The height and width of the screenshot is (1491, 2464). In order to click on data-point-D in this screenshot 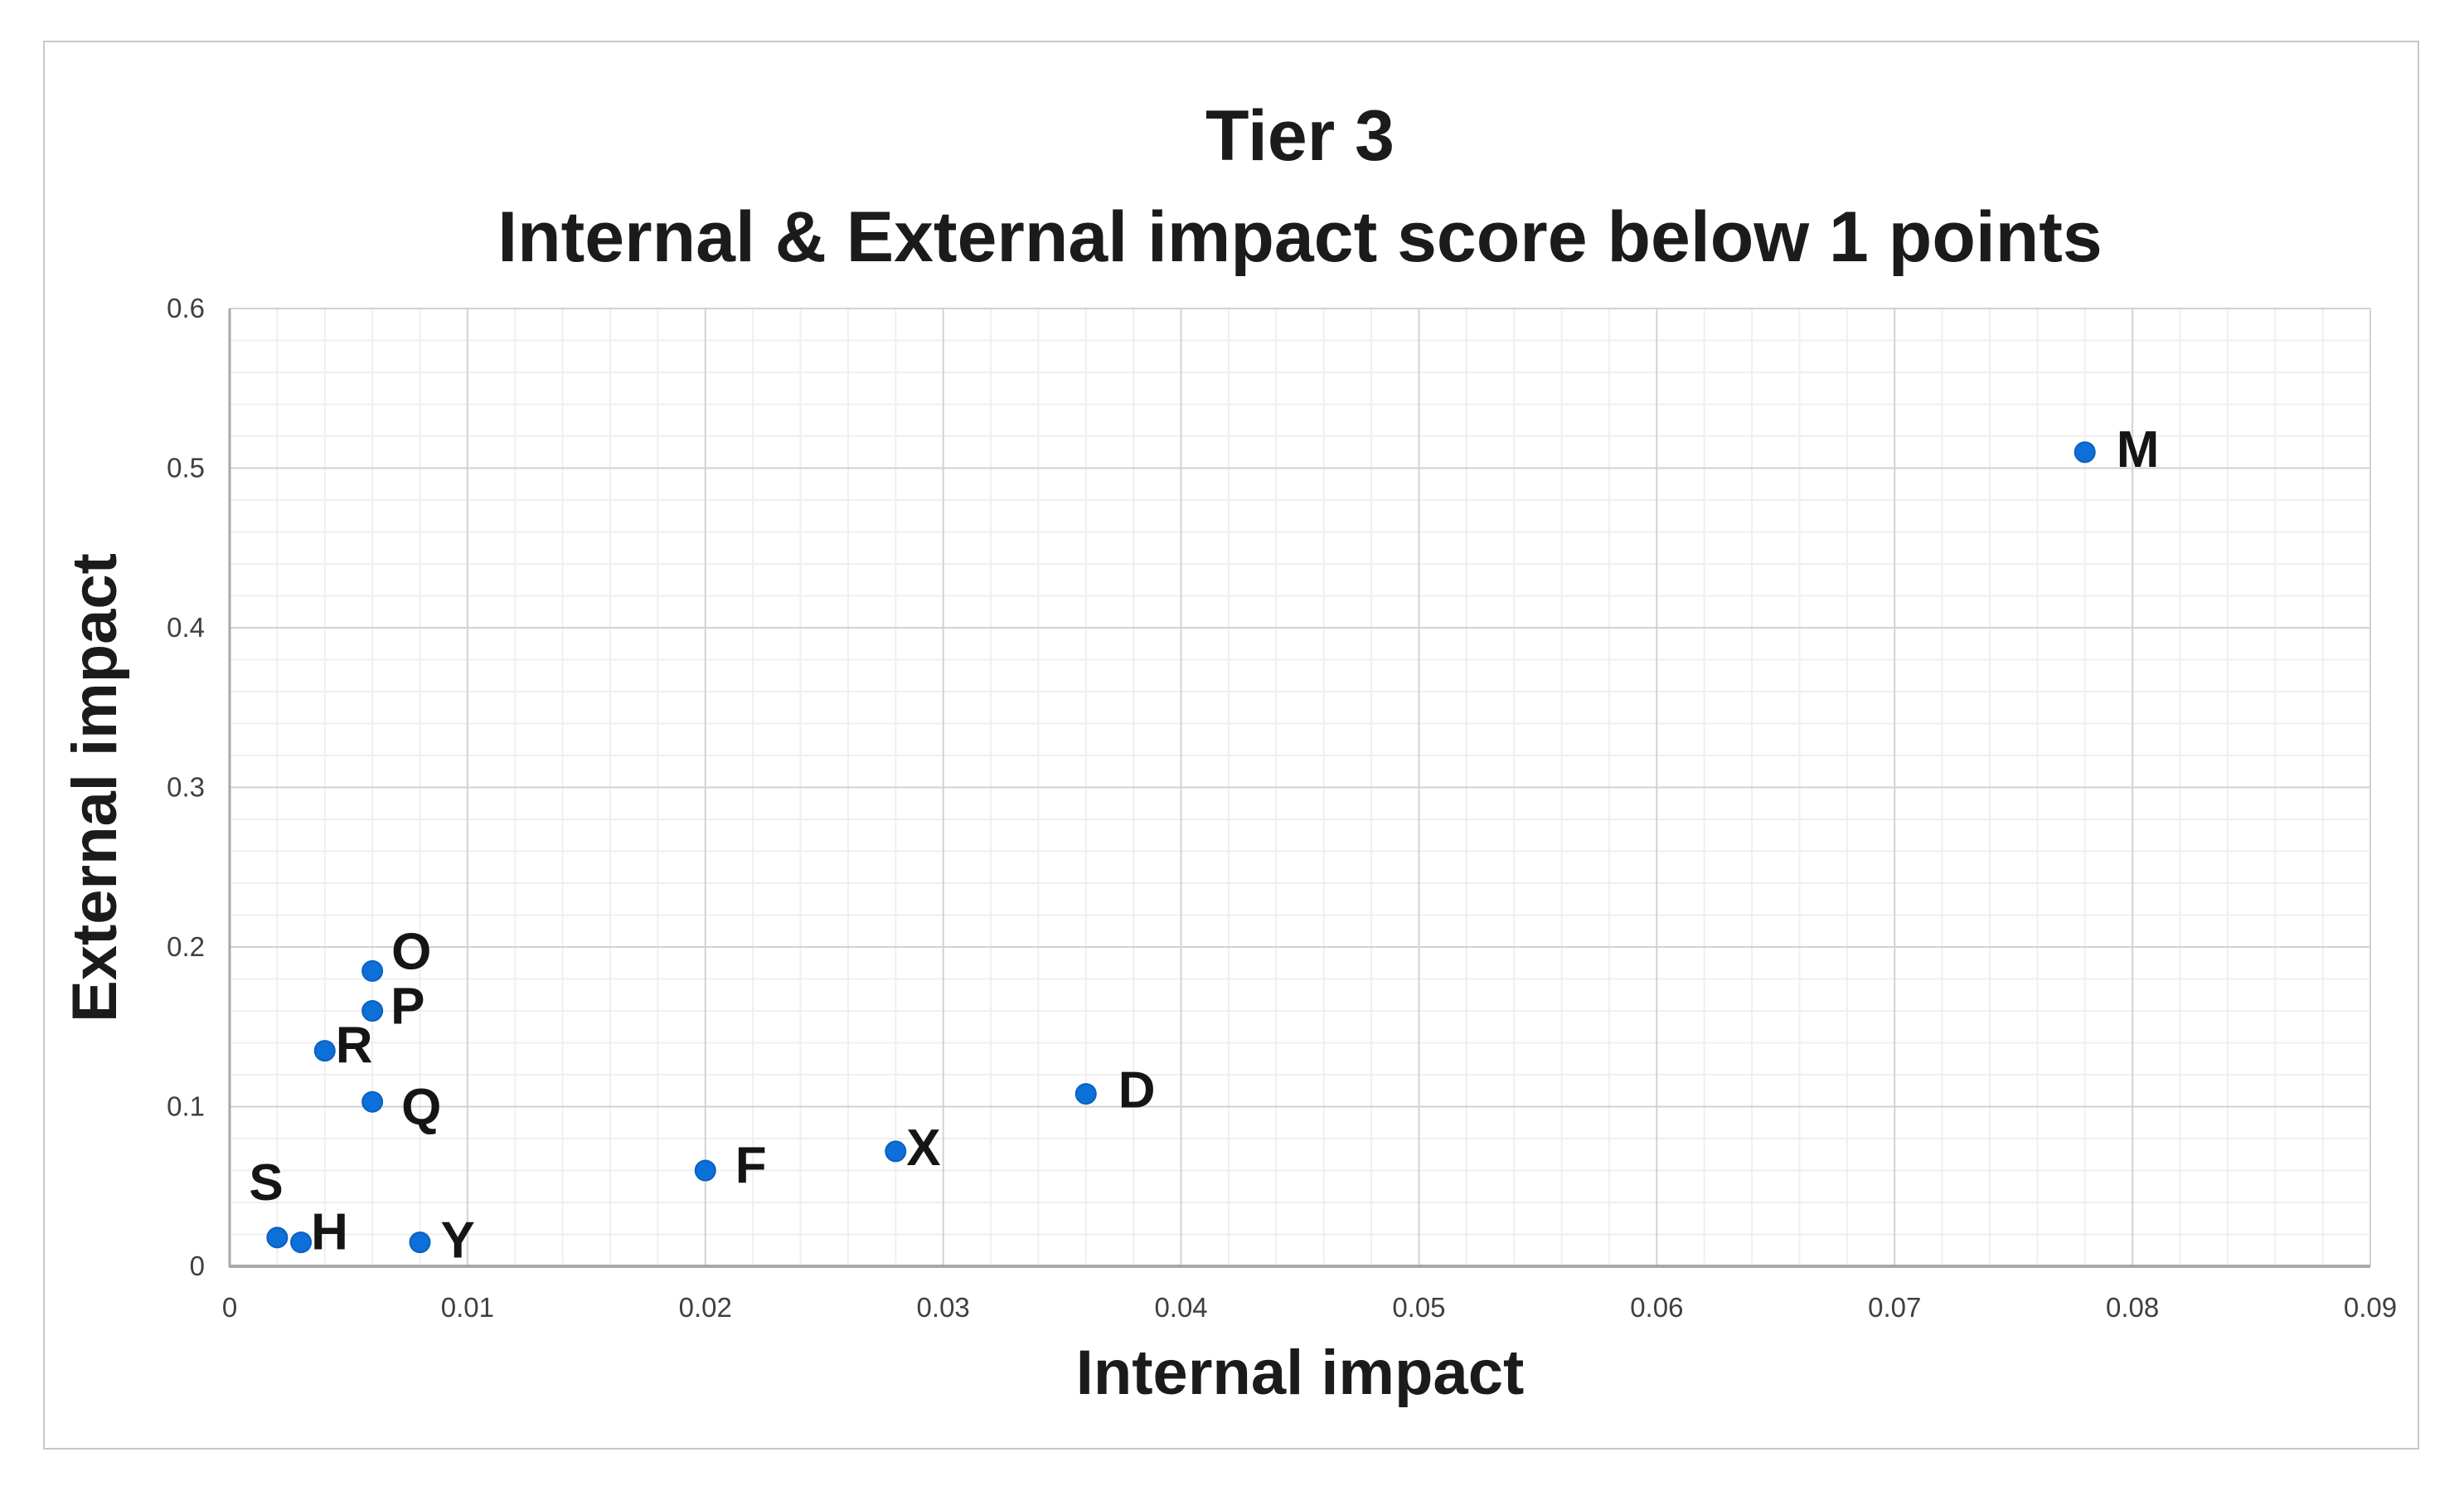, I will do `click(1086, 1094)`.